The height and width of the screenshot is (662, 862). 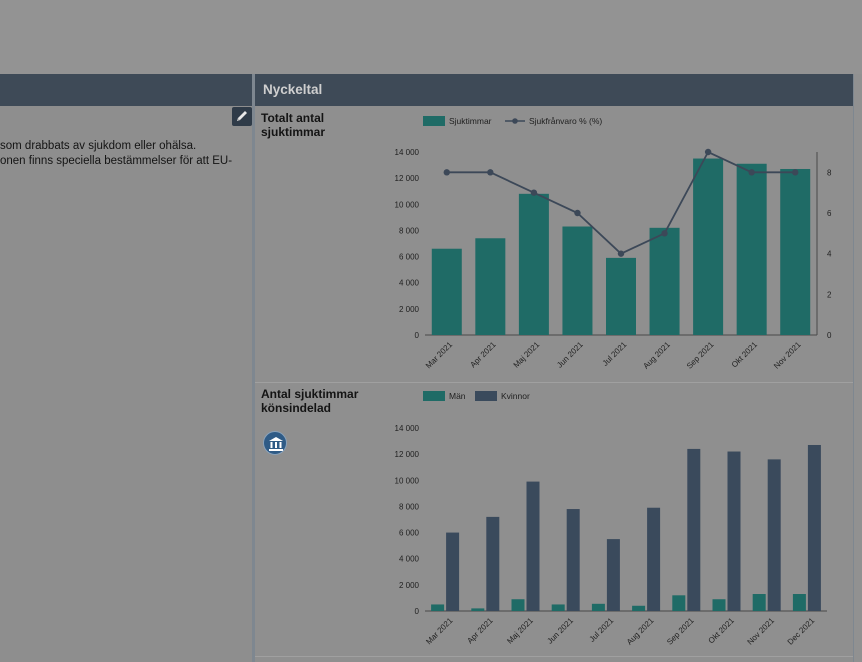 I want to click on institution-icon, so click(x=275, y=443).